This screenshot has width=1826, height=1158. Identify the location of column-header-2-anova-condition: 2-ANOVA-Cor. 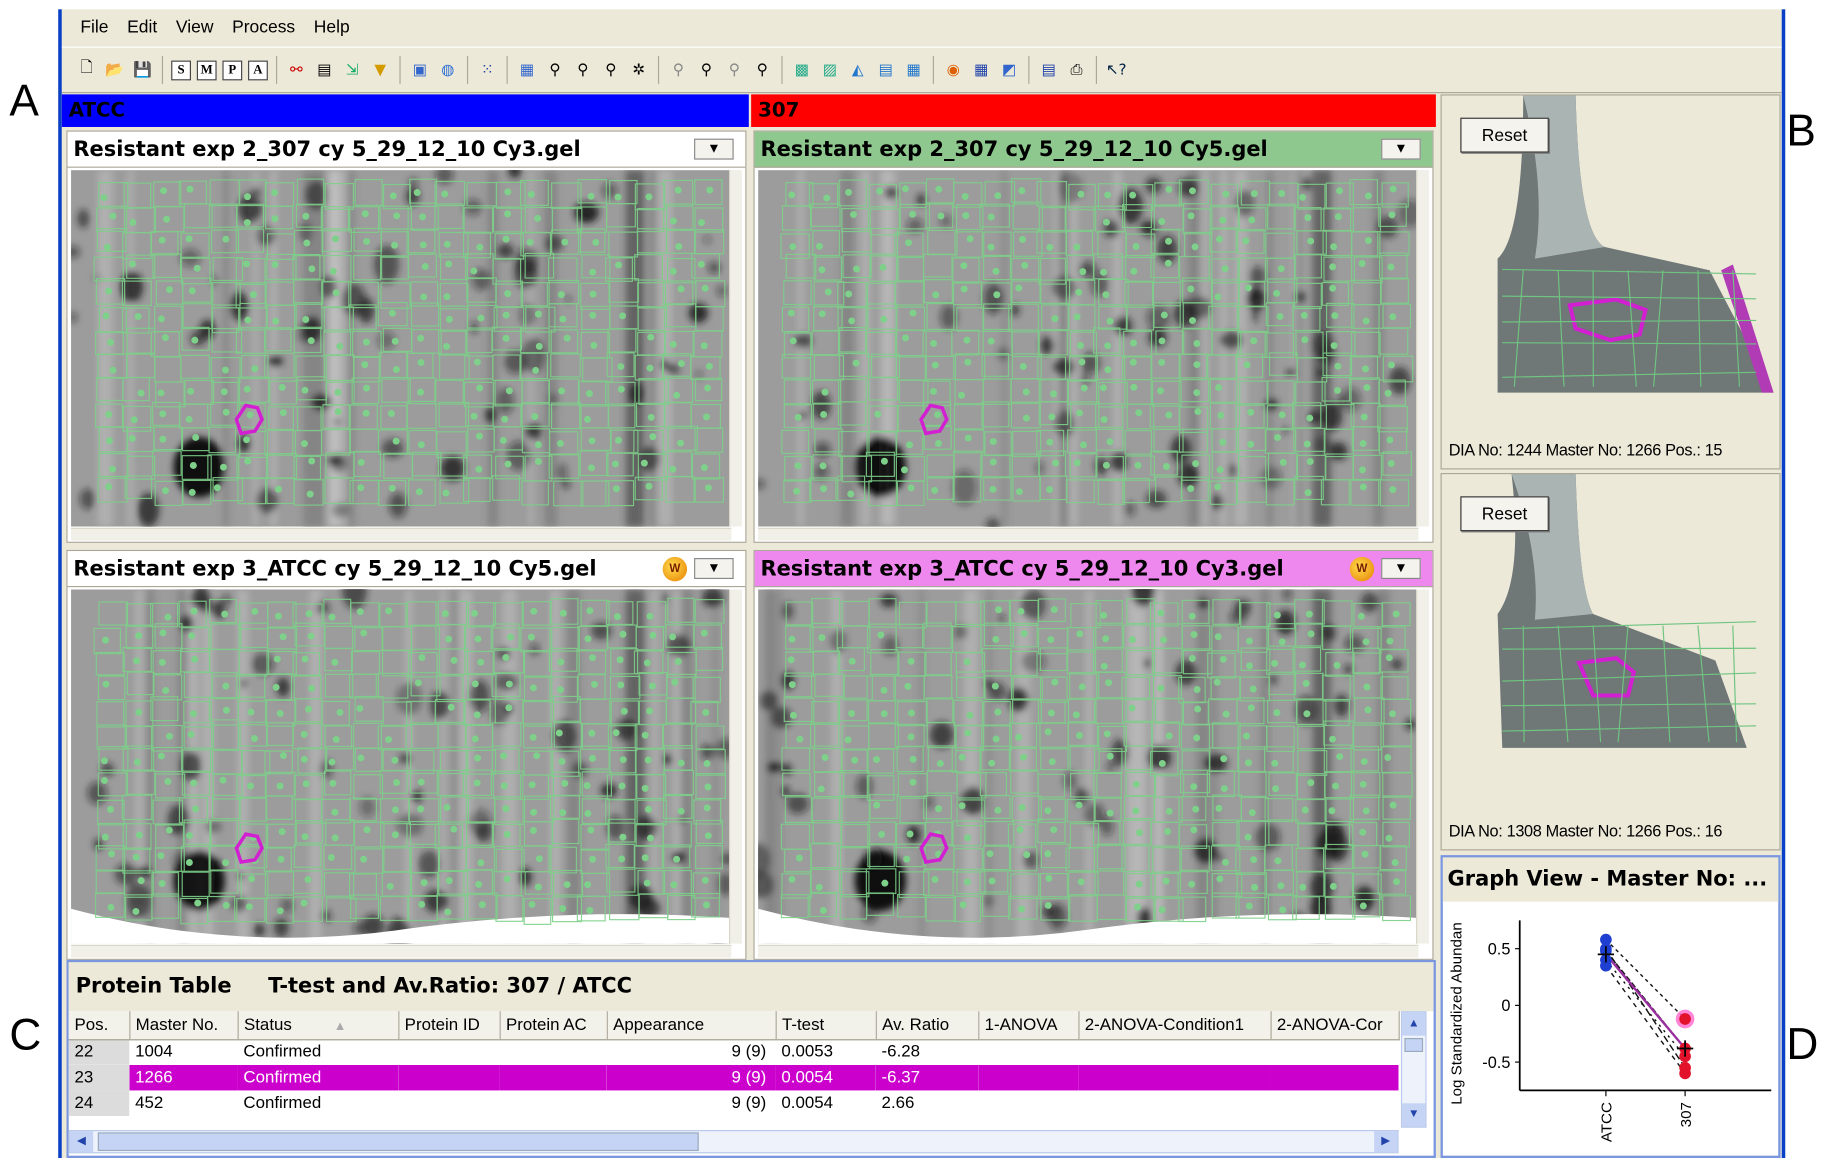
(1335, 1025).